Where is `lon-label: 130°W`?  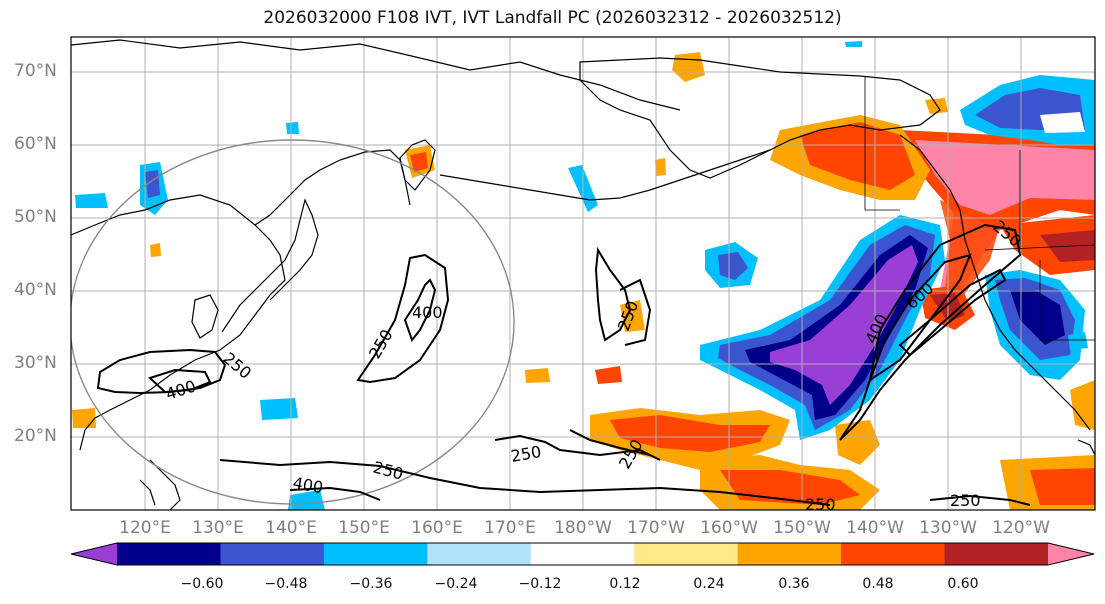 lon-label: 130°W is located at coordinates (948, 528).